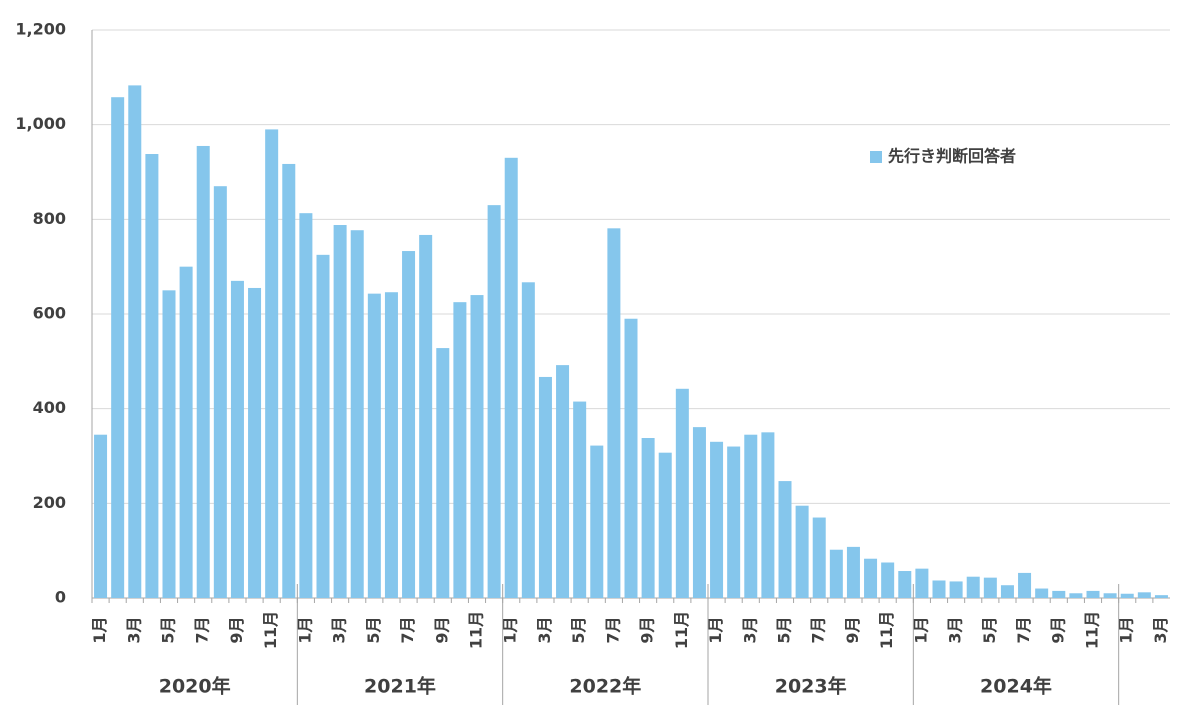  Describe the element at coordinates (876, 157) in the screenshot. I see `legend-swatch` at that location.